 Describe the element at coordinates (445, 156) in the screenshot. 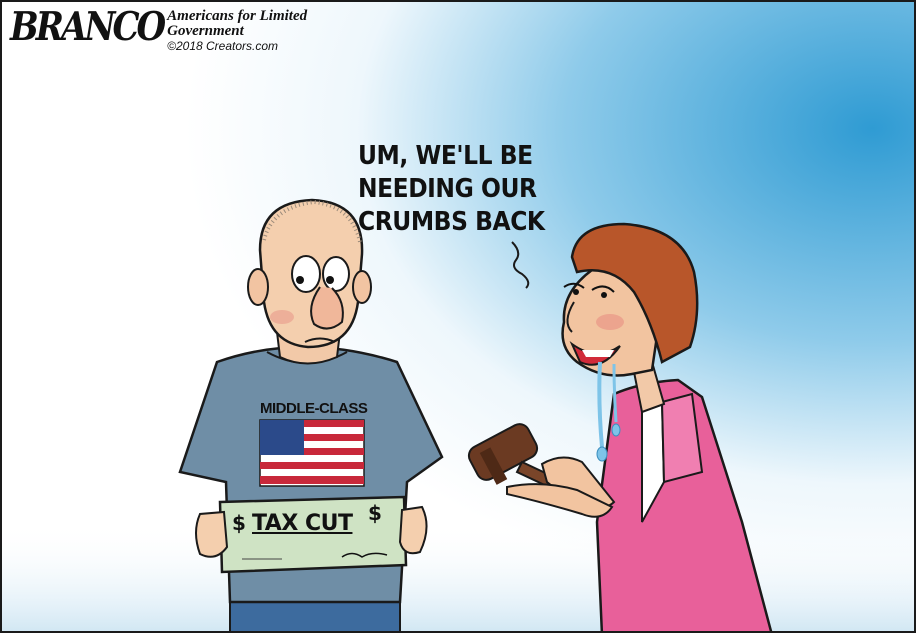

I see `speech-line-1: UM, WE'LL BE` at that location.